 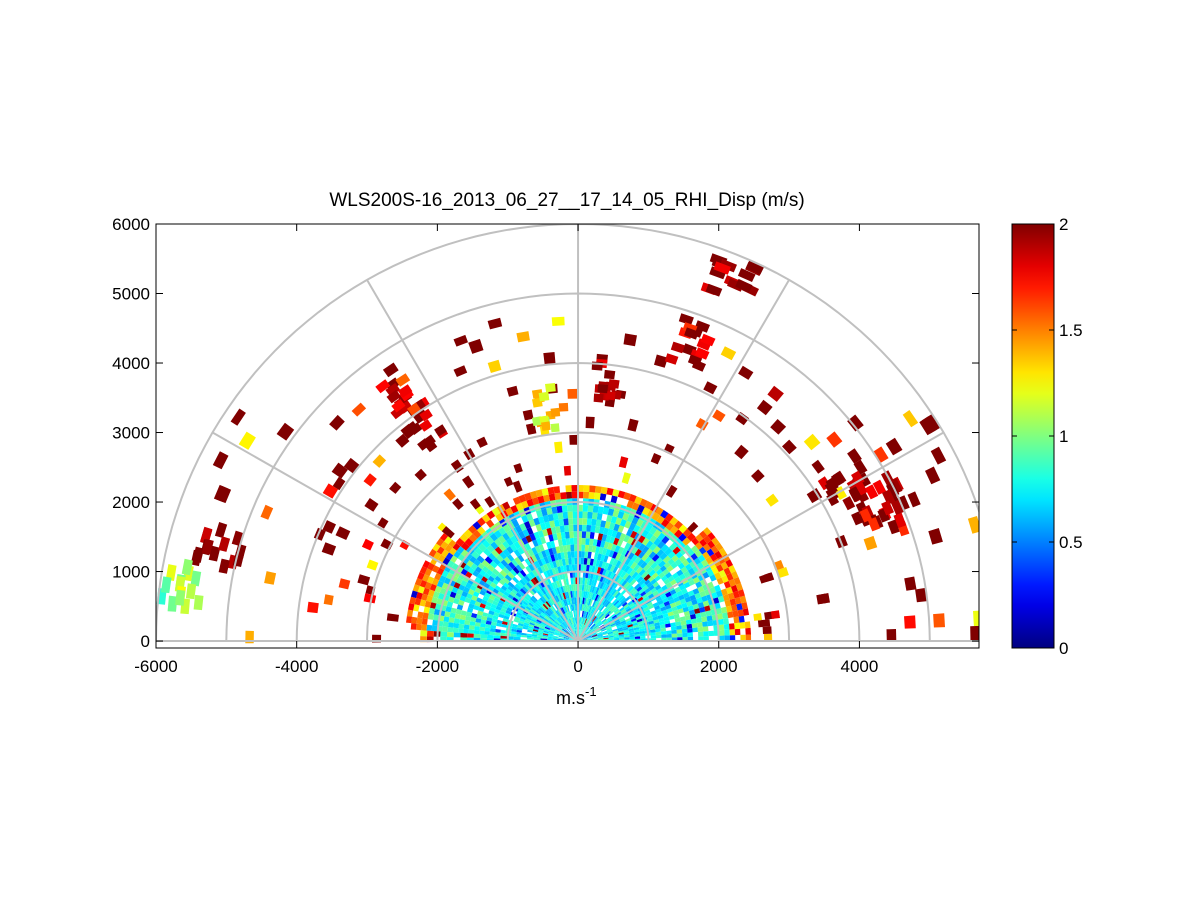 I want to click on data-cell-1980, so click(x=520, y=624).